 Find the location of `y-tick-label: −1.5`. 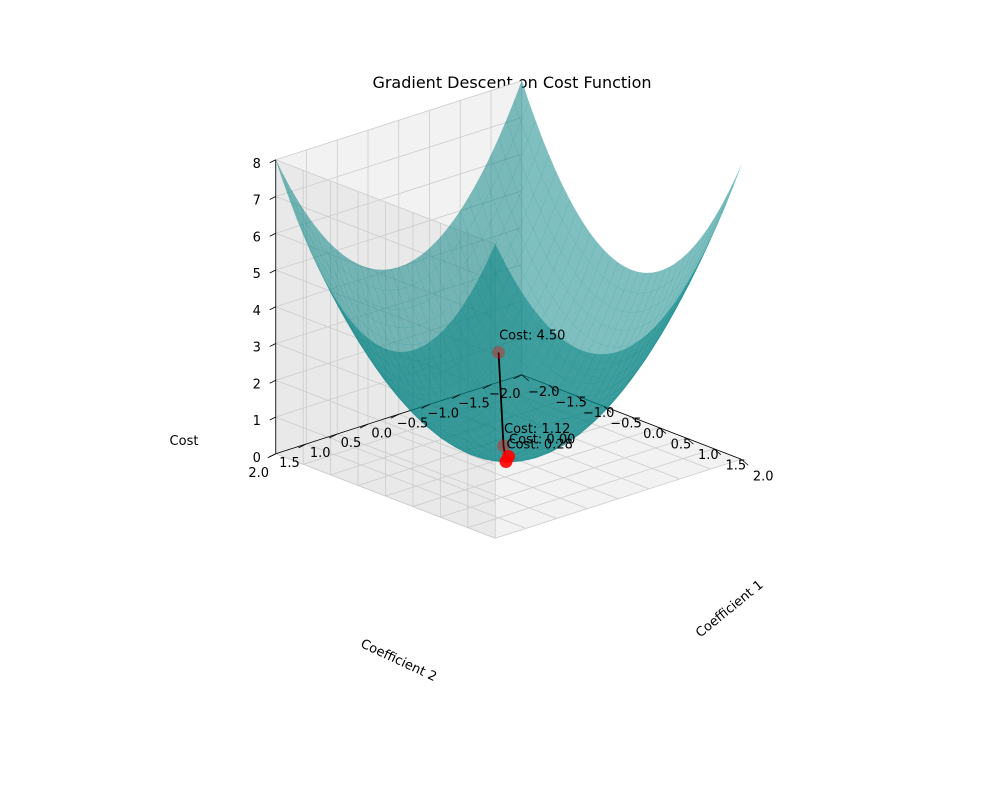

y-tick-label: −1.5 is located at coordinates (474, 404).